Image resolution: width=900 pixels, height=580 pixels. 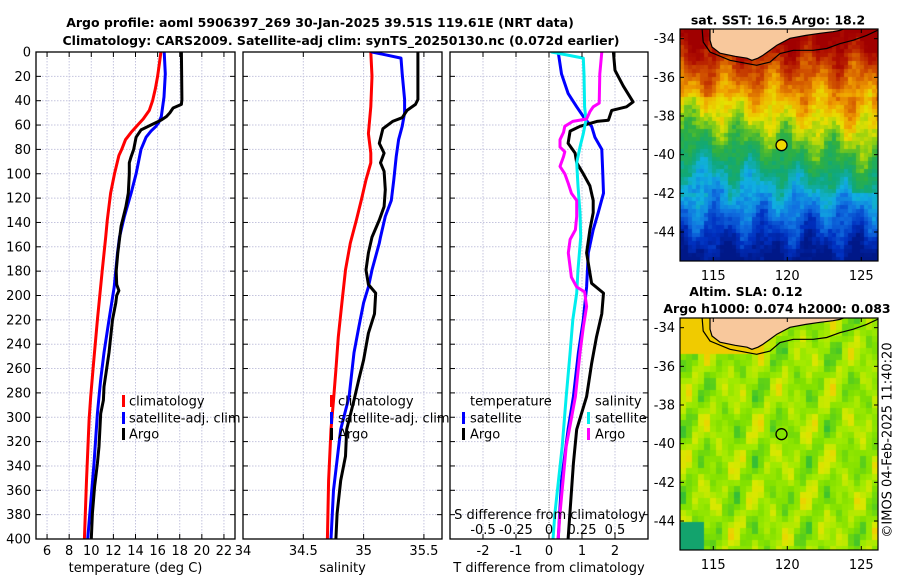 I want to click on x-tick-label: 20, so click(x=202, y=551).